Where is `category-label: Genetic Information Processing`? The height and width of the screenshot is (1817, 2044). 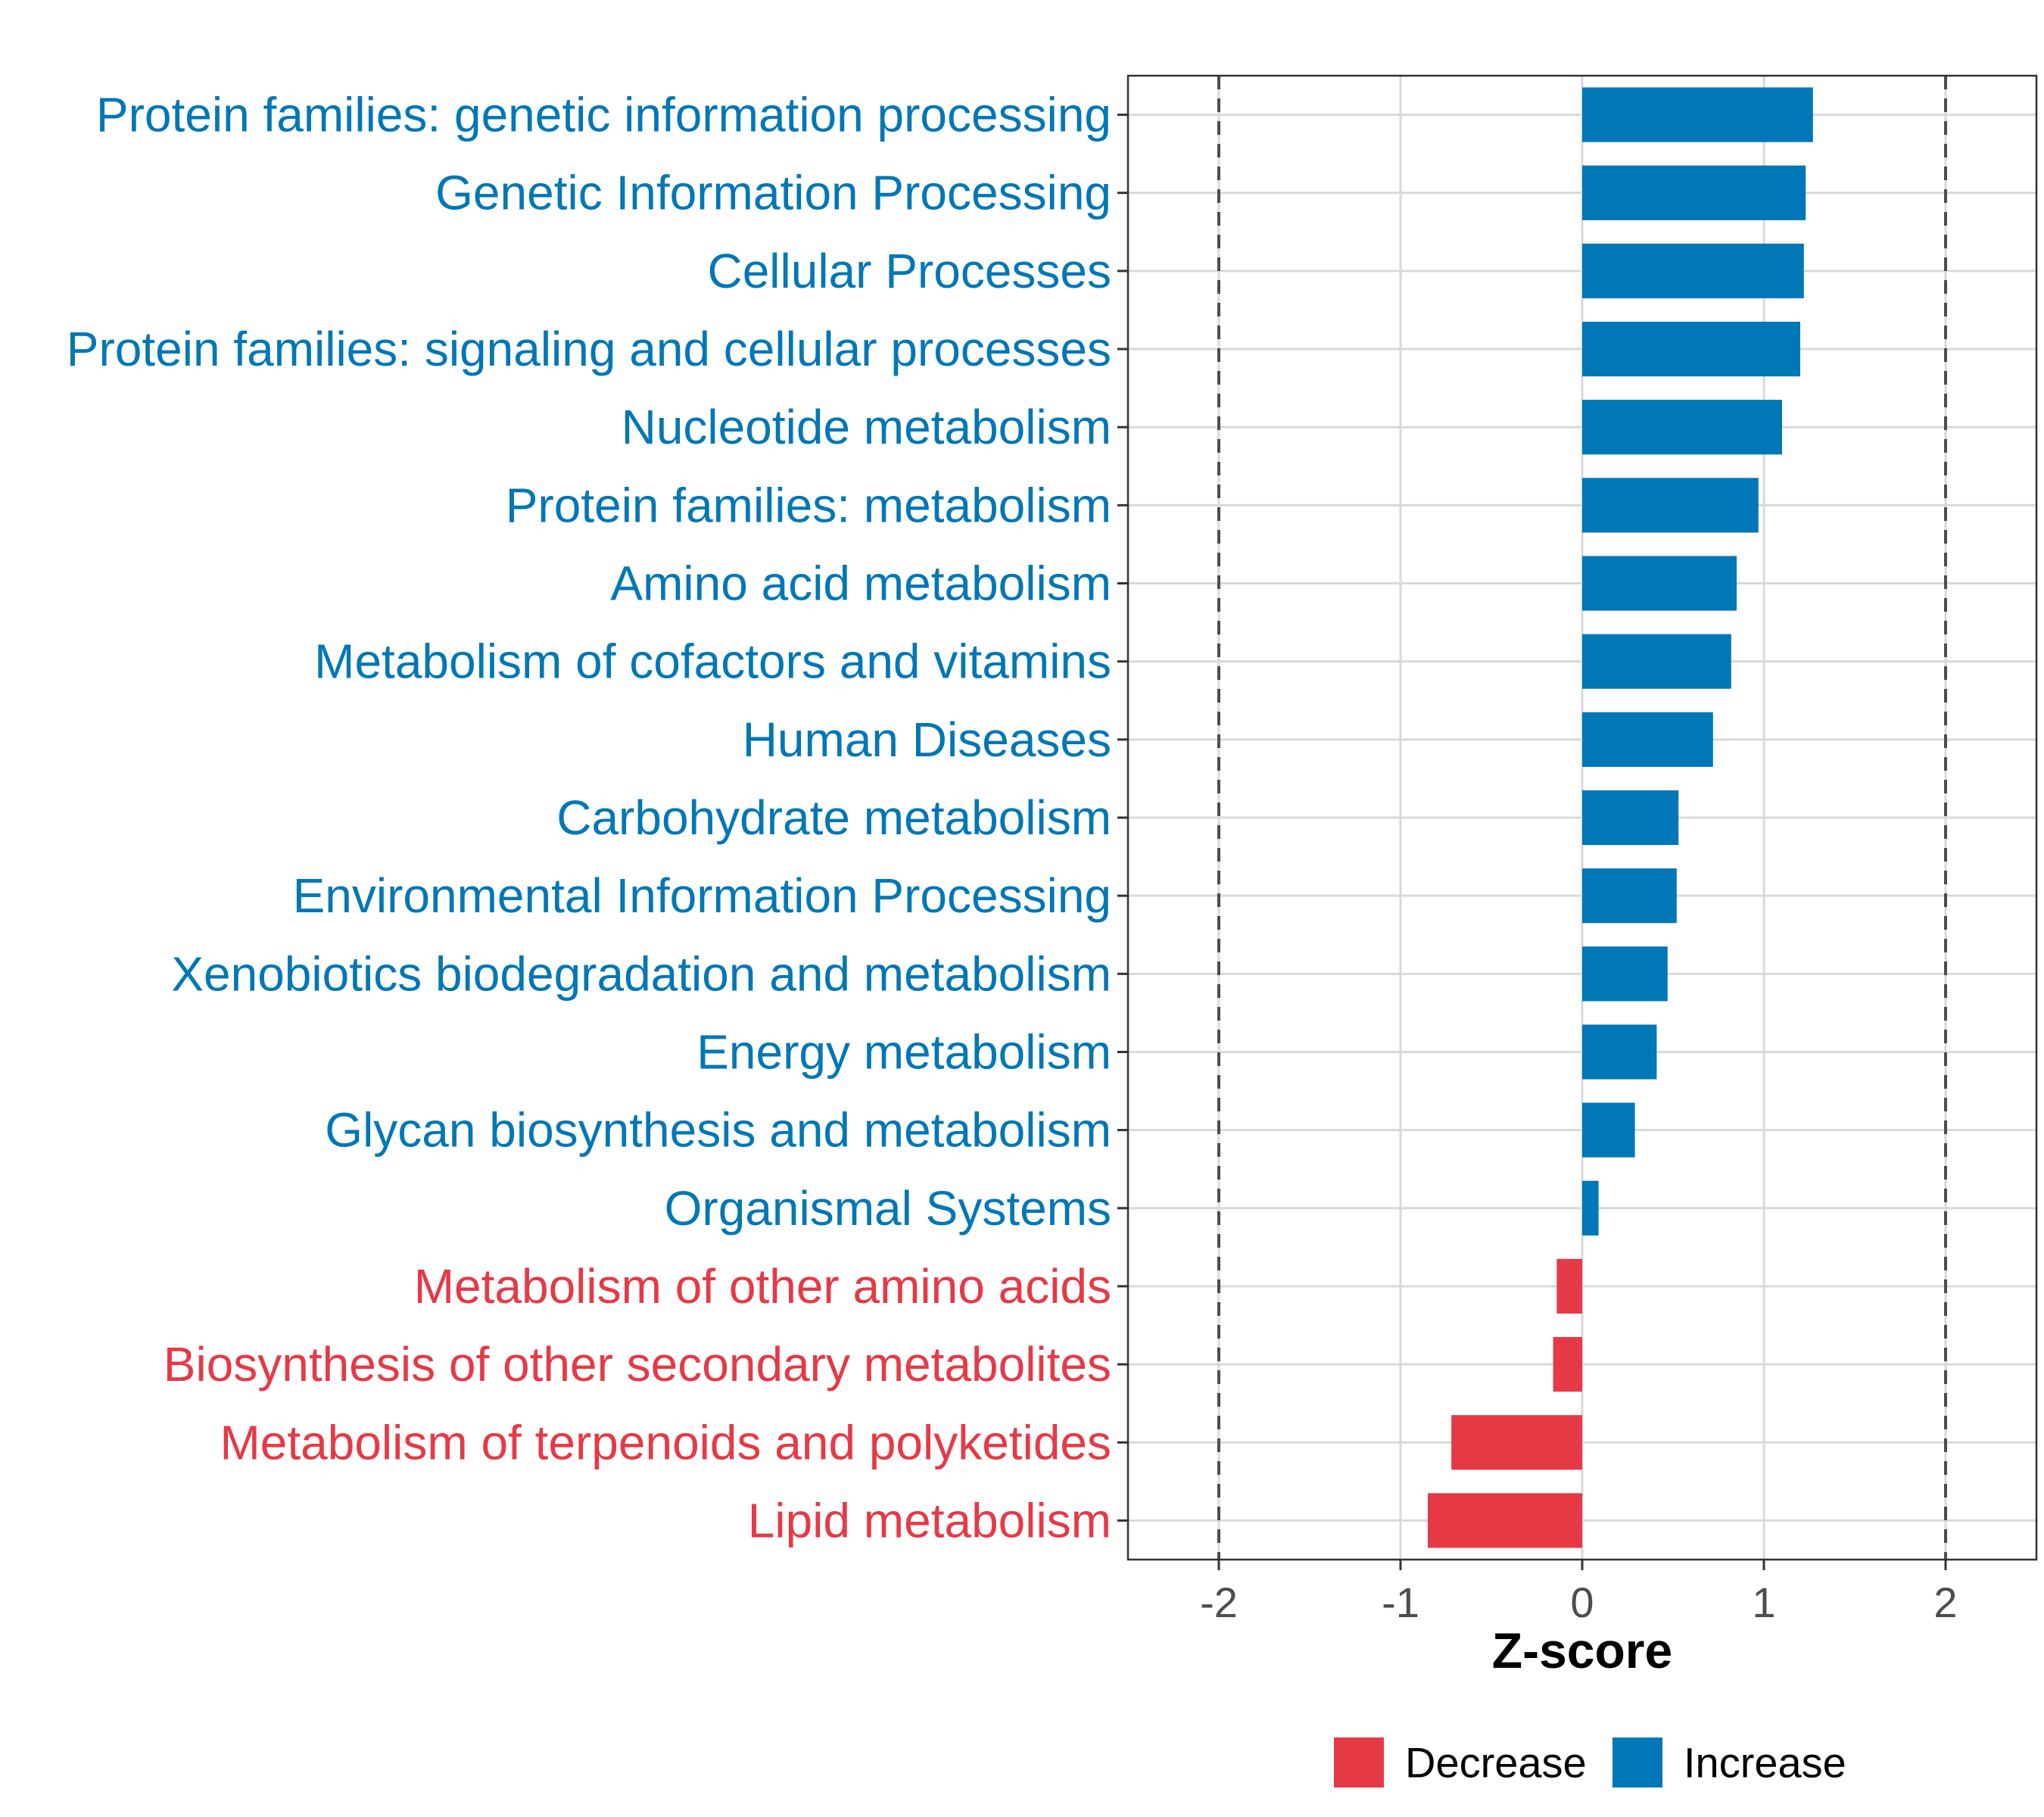
category-label: Genetic Information Processing is located at coordinates (773, 193).